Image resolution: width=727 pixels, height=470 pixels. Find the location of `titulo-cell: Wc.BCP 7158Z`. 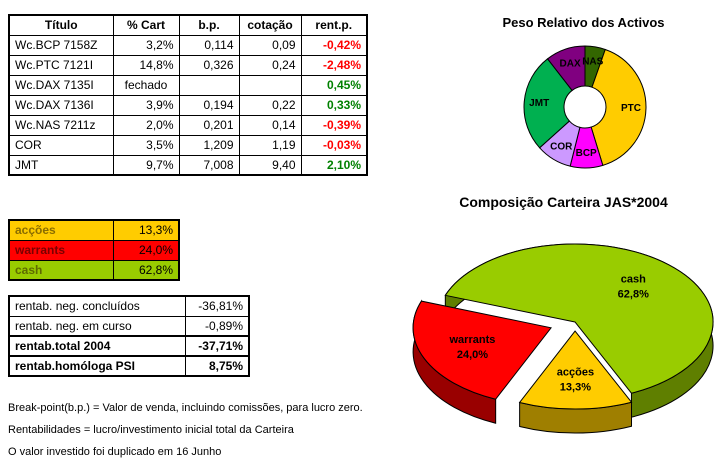

titulo-cell: Wc.BCP 7158Z is located at coordinates (61, 45).